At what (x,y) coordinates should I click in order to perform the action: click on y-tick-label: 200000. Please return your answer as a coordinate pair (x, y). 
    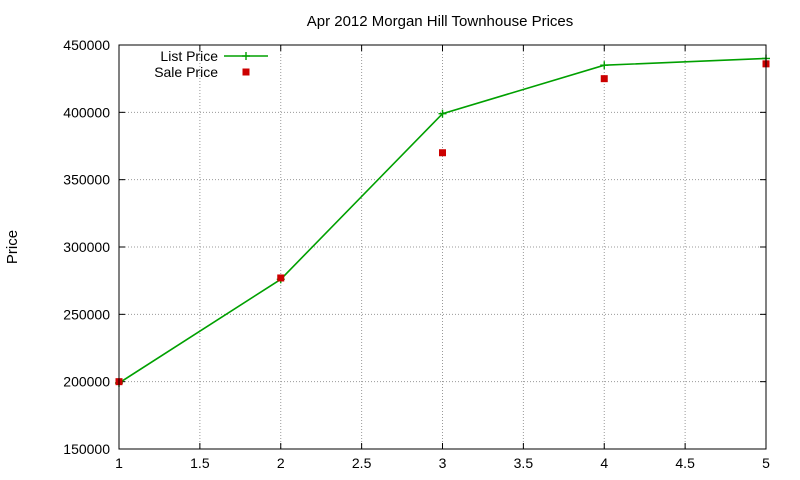
    Looking at the image, I should click on (86, 382).